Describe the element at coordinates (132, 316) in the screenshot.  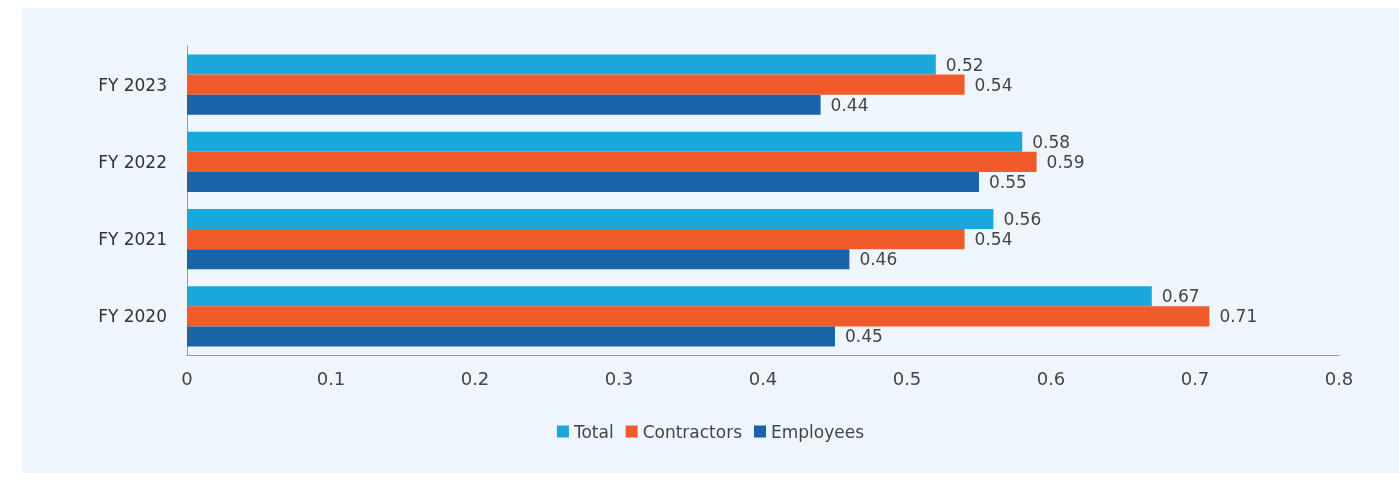
I see `y-tick-label: FY 2020` at that location.